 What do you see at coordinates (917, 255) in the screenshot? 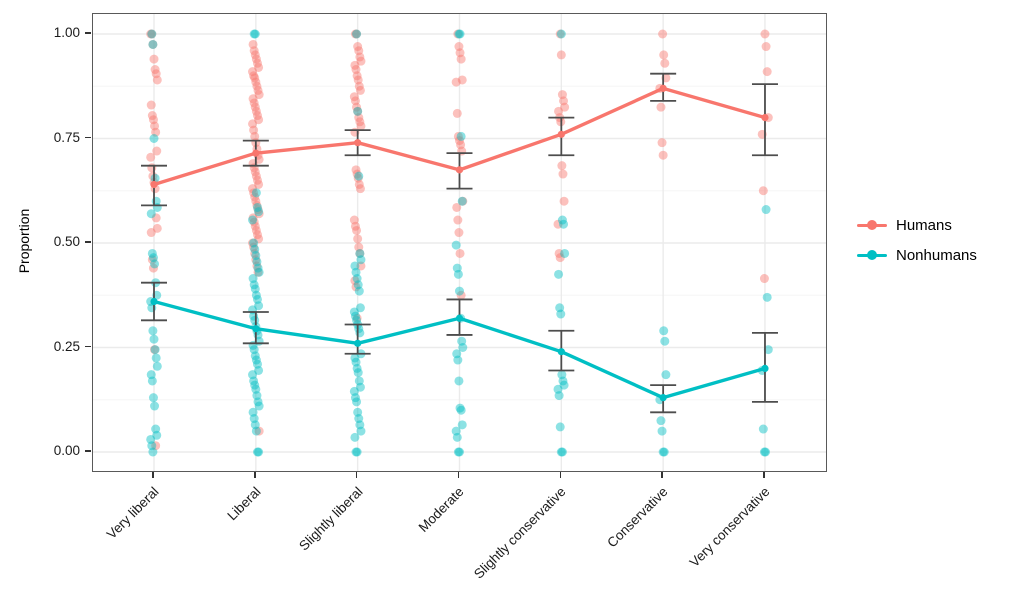
I see `legend-item-nonhumans: Nonhumans` at bounding box center [917, 255].